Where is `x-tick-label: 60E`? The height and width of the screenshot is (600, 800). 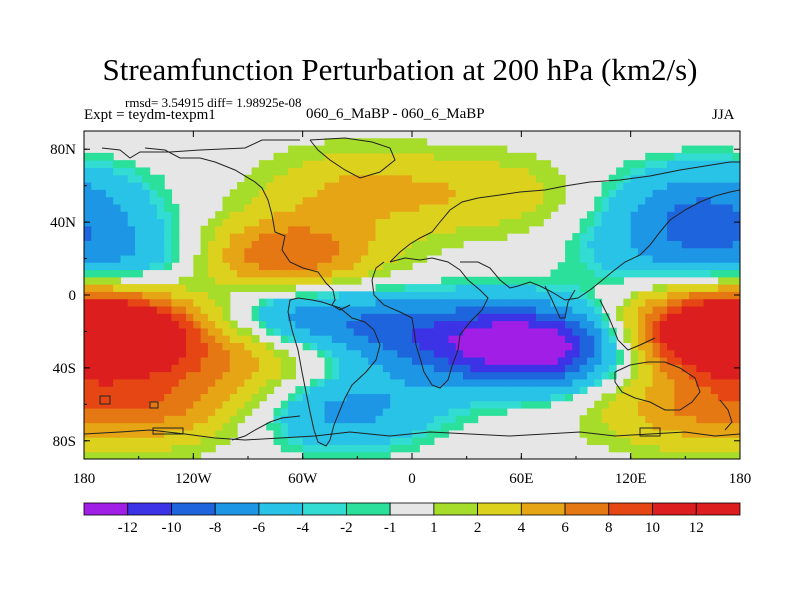 x-tick-label: 60E is located at coordinates (521, 479).